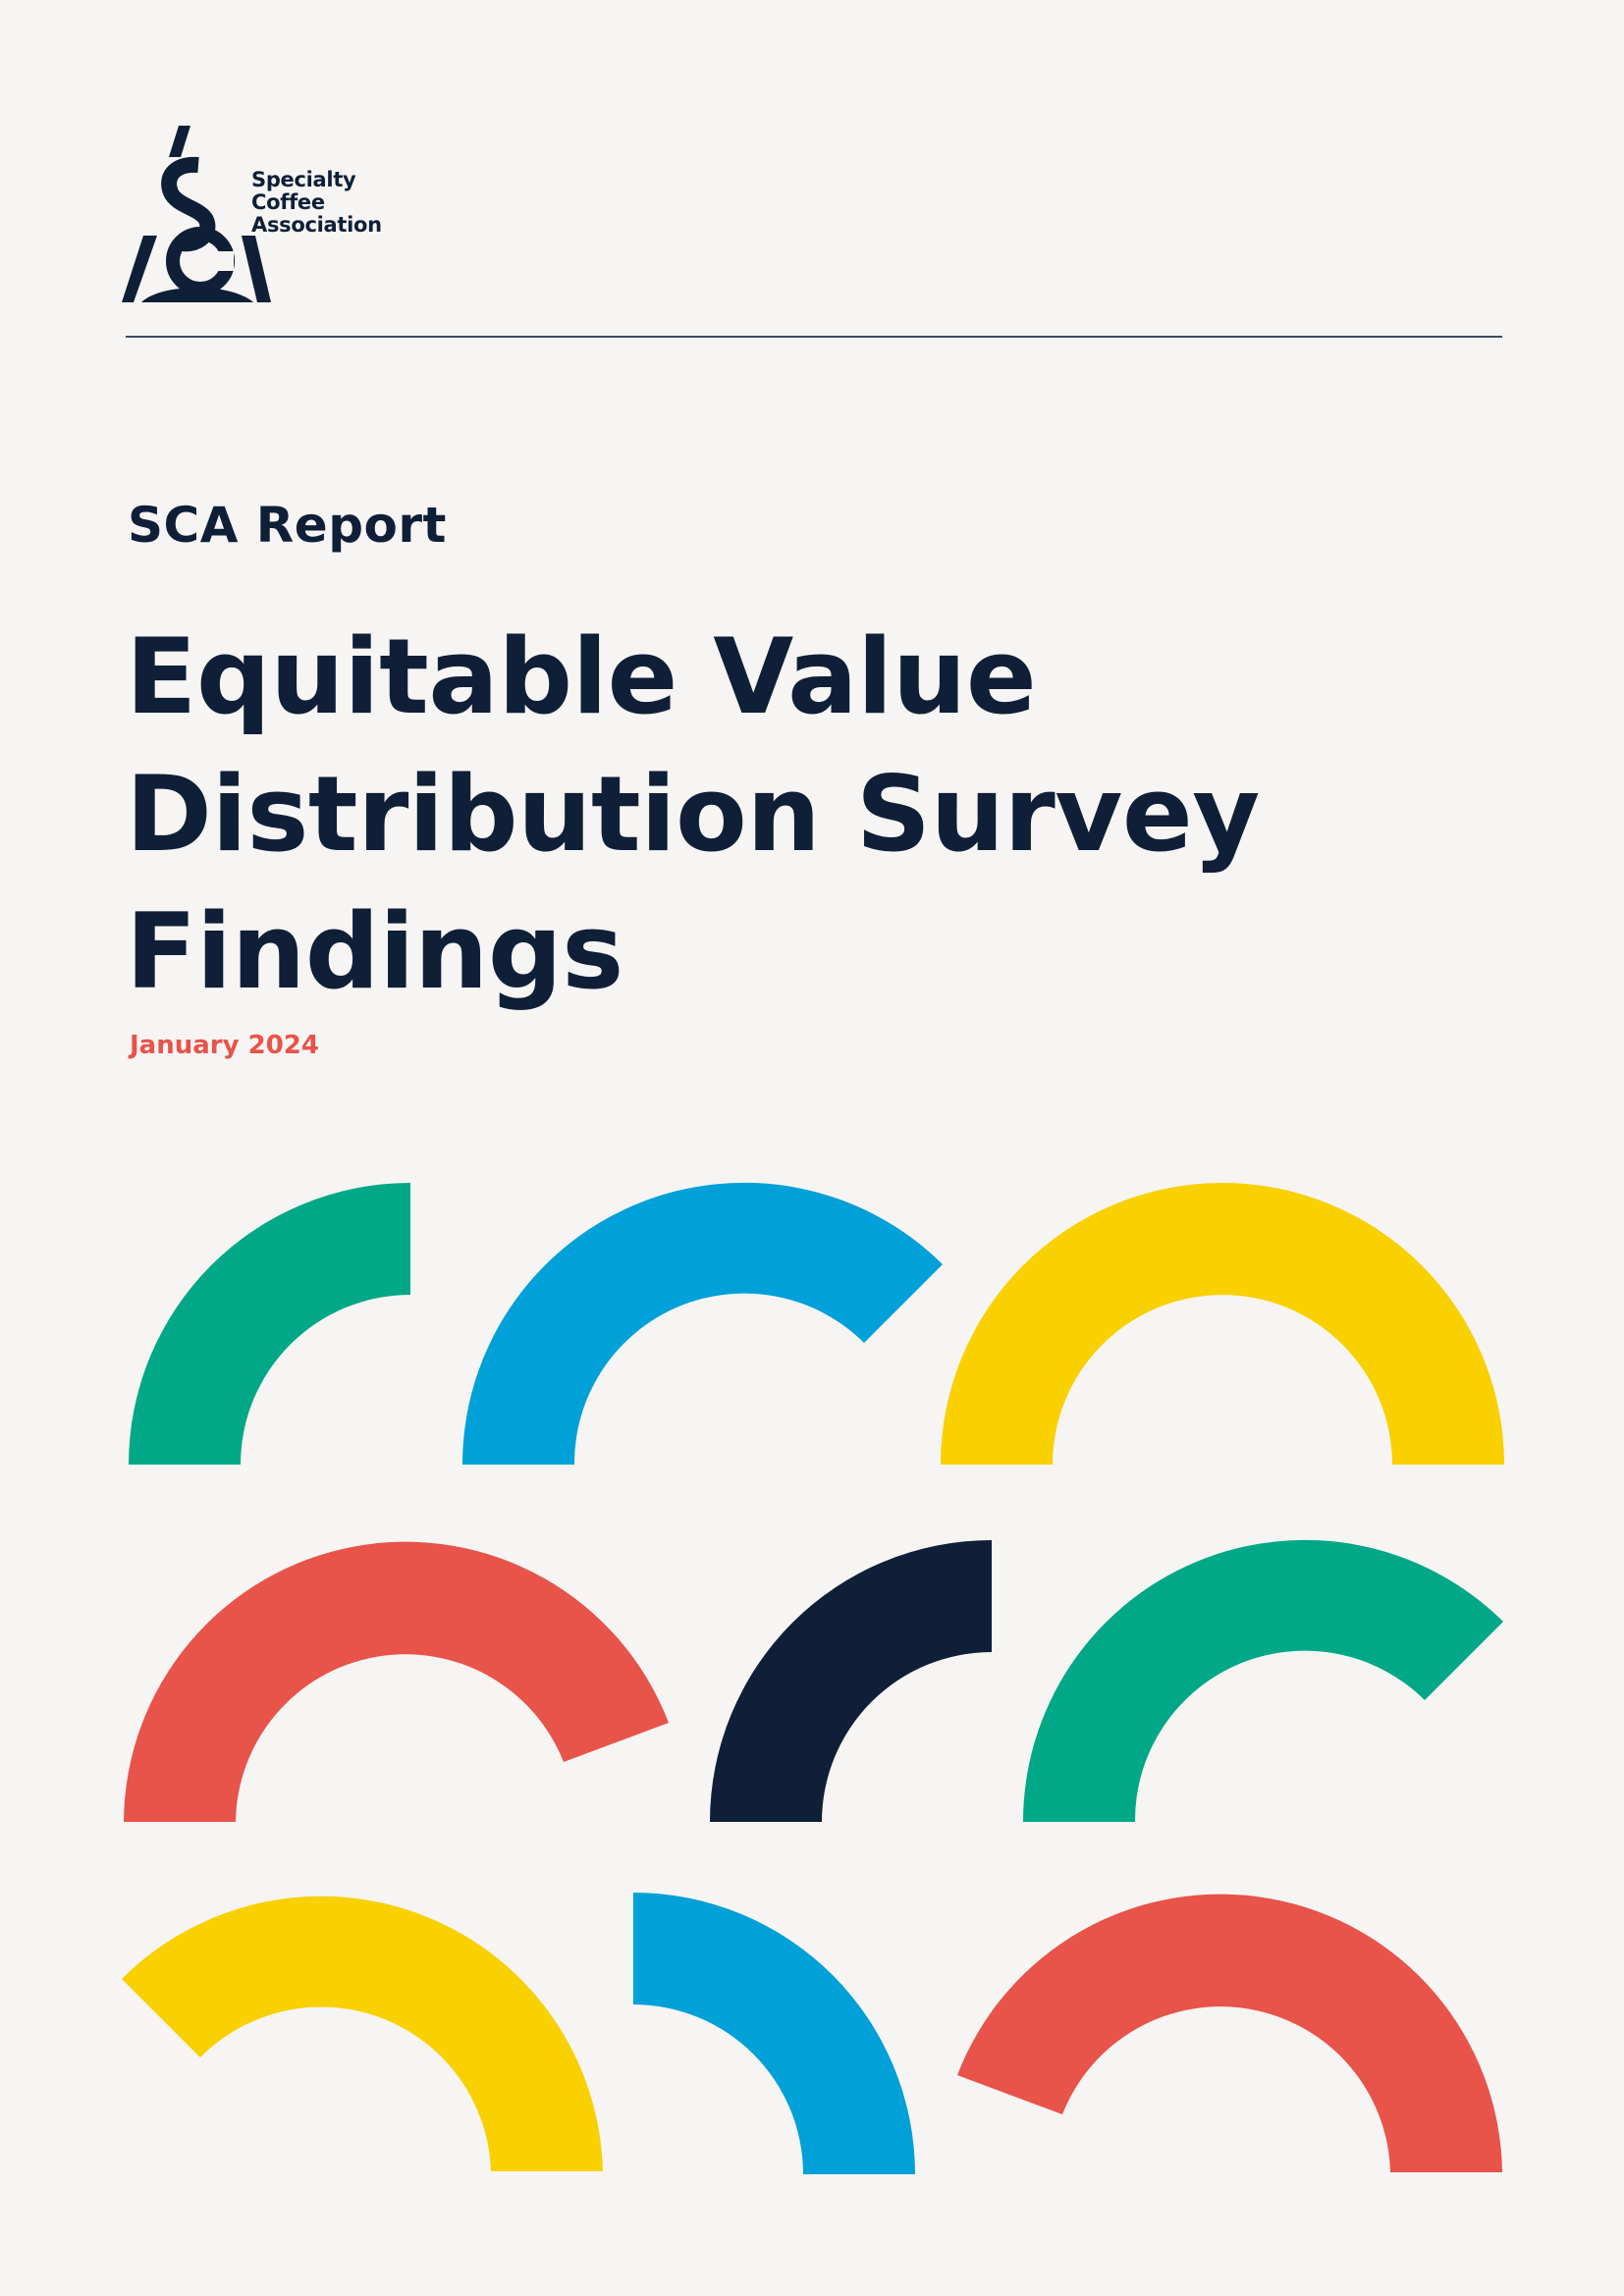 Image resolution: width=1624 pixels, height=2296 pixels. I want to click on sca-logo-mark, so click(196, 214).